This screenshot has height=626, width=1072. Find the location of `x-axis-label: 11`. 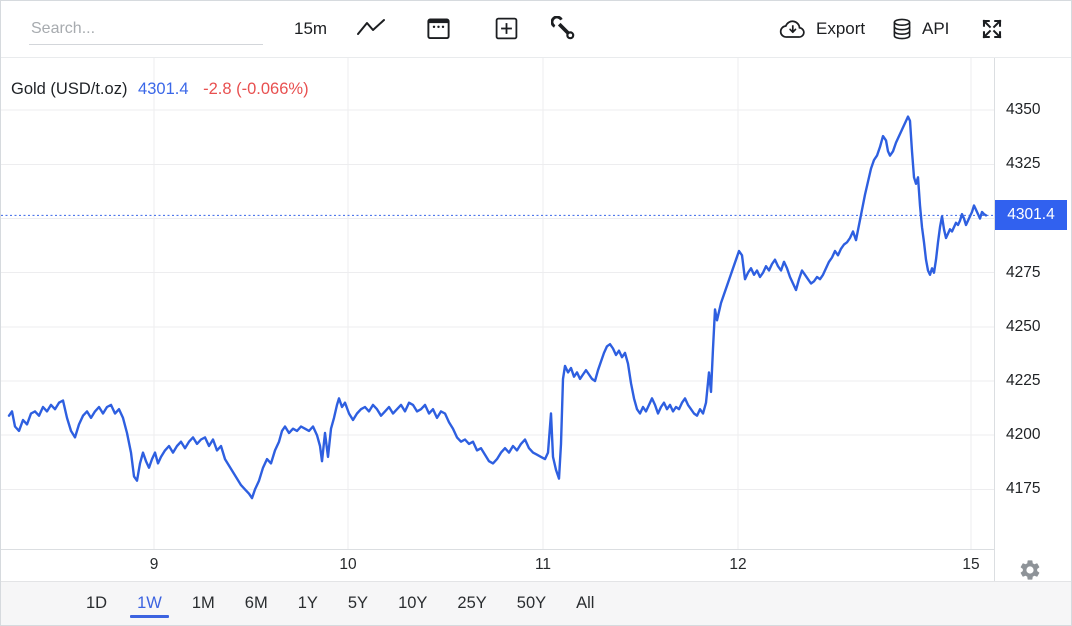

x-axis-label: 11 is located at coordinates (543, 564).